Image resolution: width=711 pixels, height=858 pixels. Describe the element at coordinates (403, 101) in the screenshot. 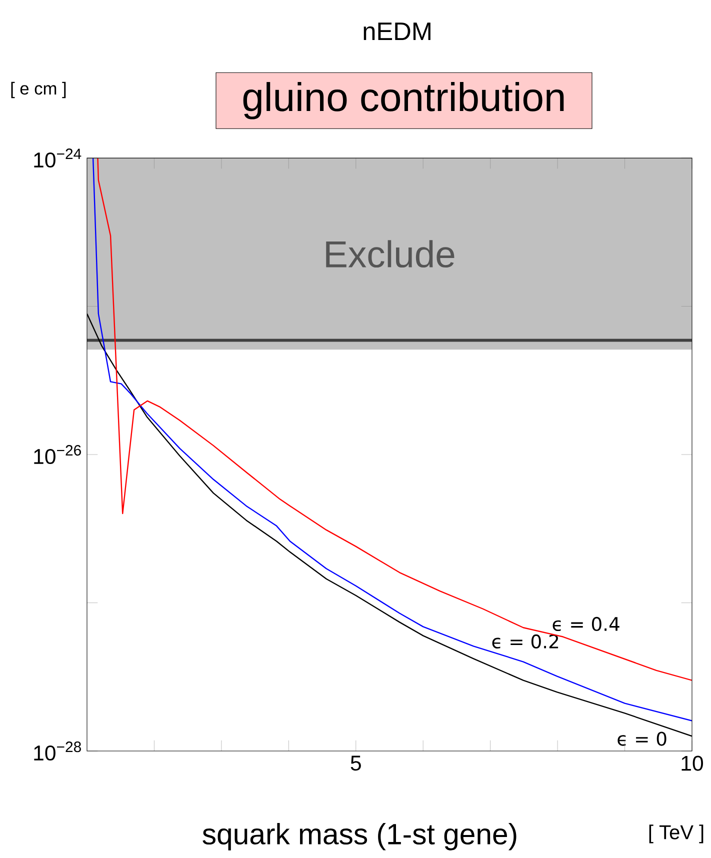

I see `chart-subtitle: gluino contribution` at that location.